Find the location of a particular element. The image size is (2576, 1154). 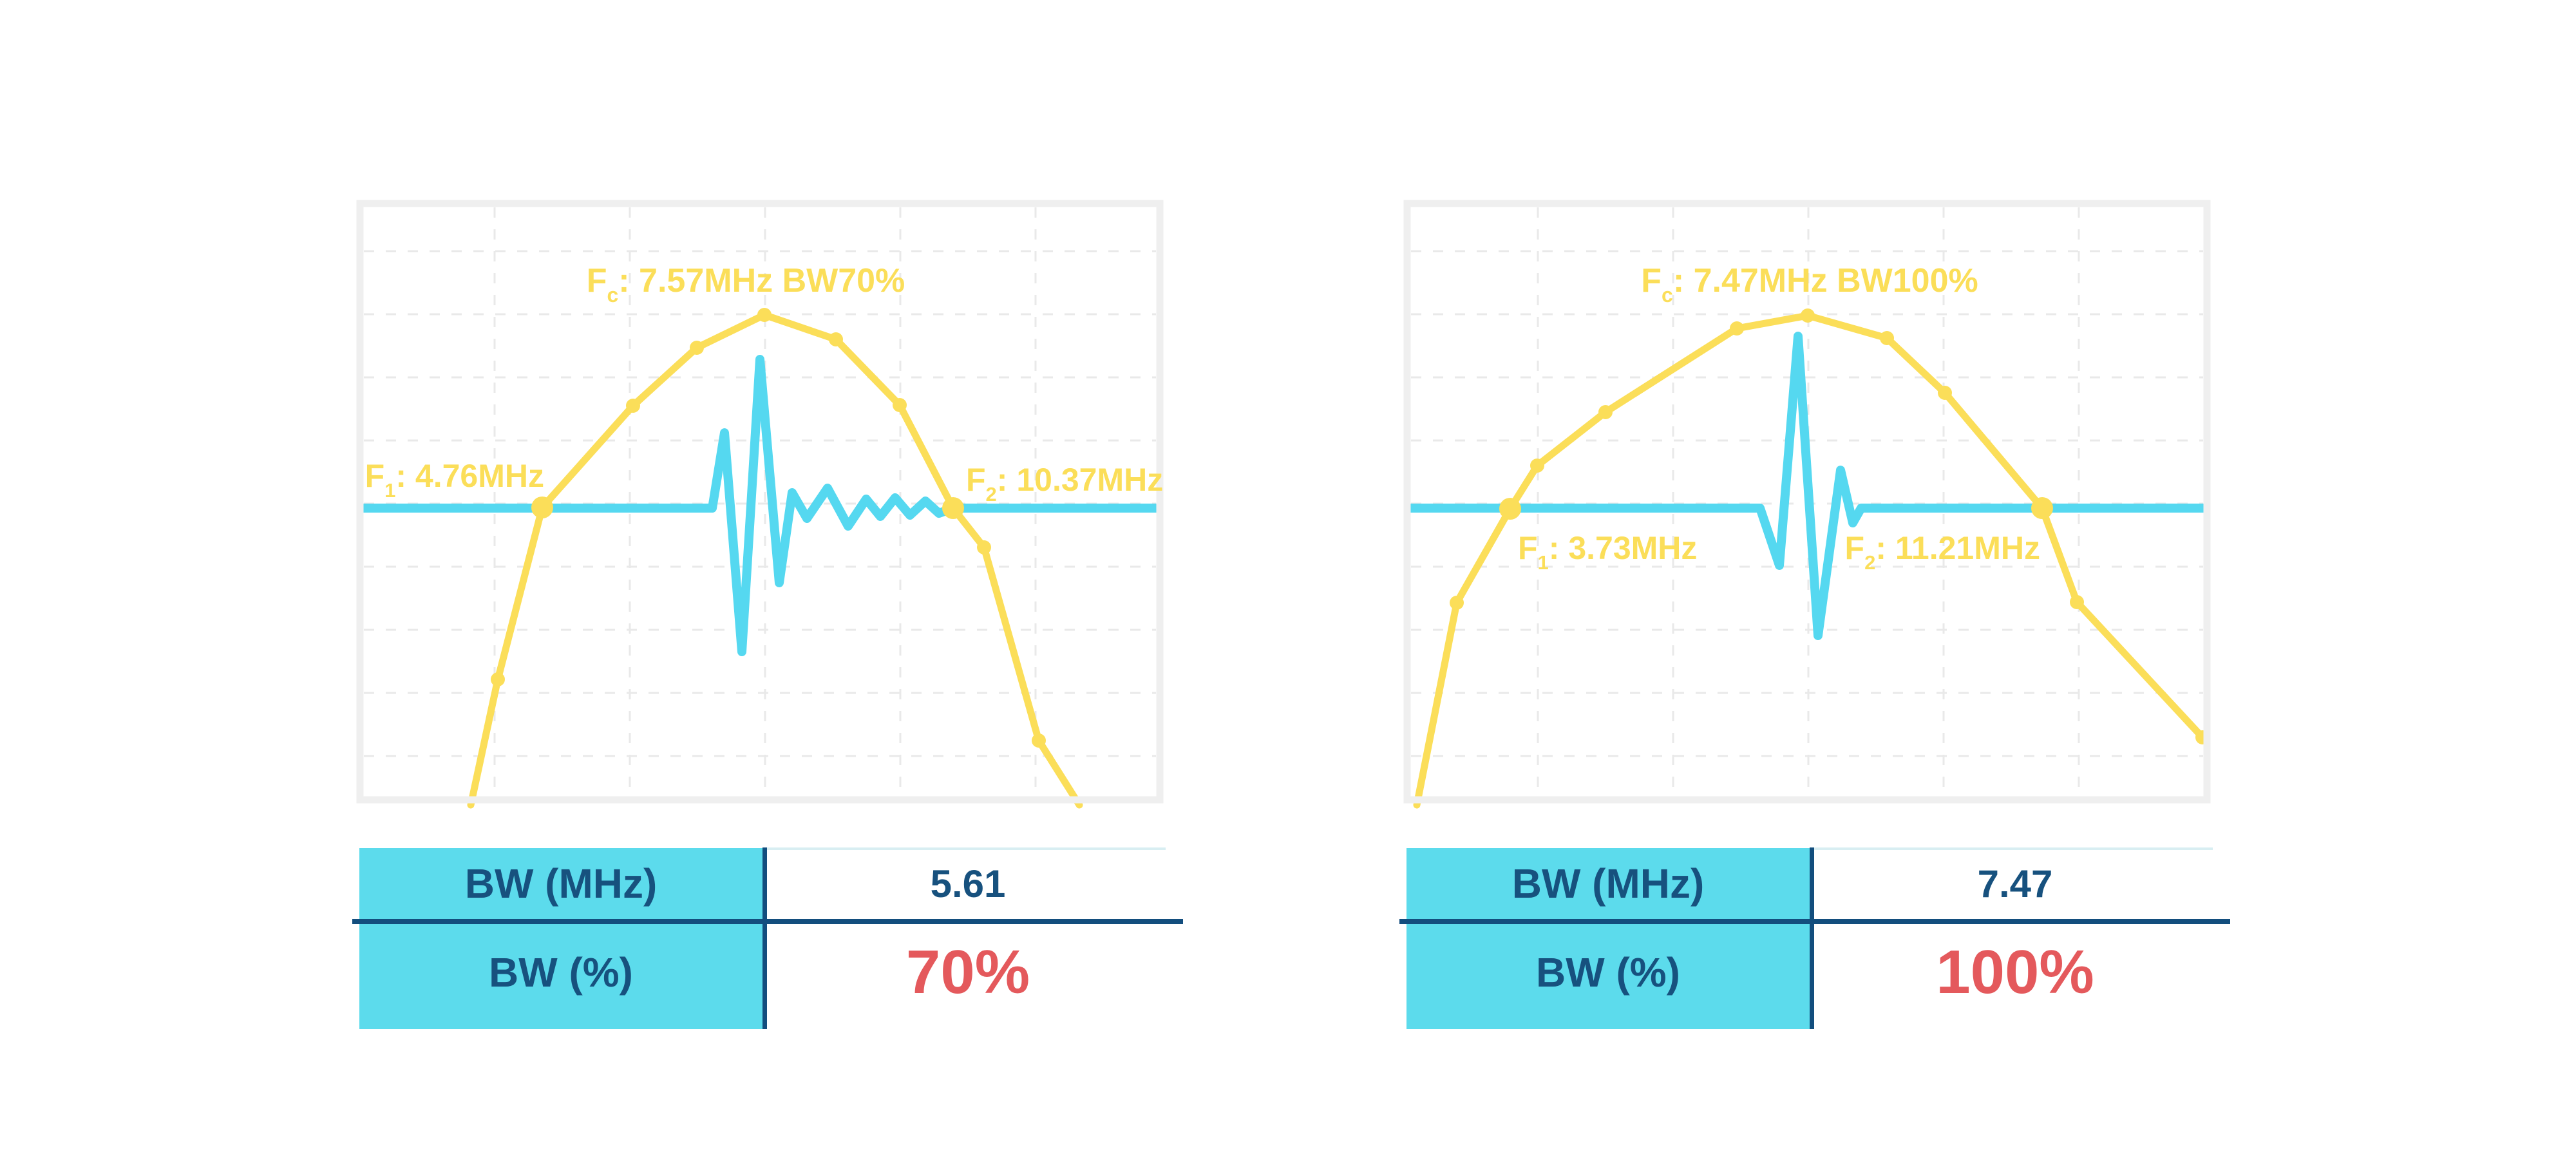

bw-table-100: BW (MHz) BW (%) 7.47 100% is located at coordinates (1814, 938).